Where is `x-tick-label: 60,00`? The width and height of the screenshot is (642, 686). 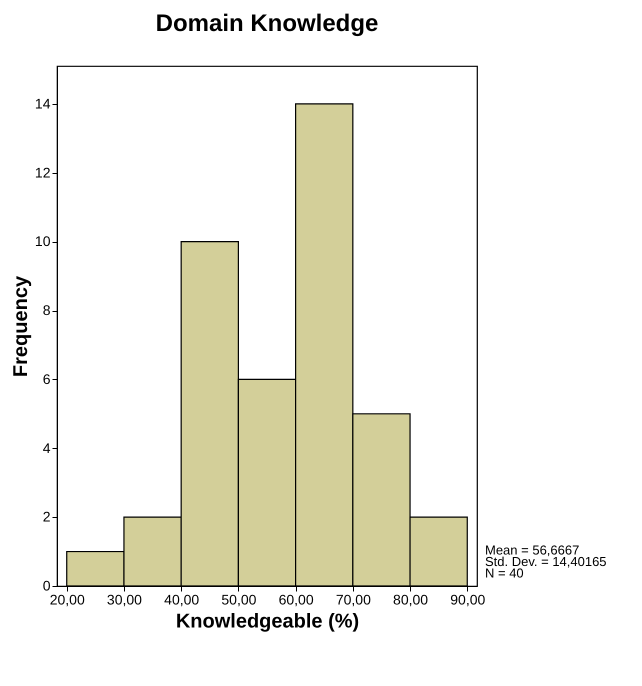
x-tick-label: 60,00 is located at coordinates (296, 600).